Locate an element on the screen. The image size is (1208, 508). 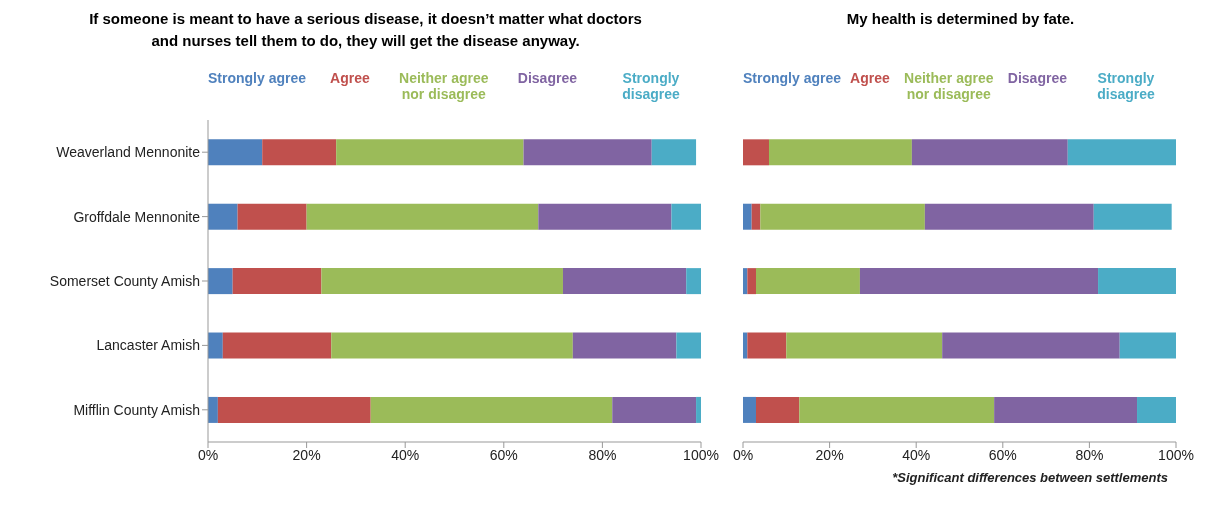
y-tick-label: Mifflin County Amish is located at coordinates (136, 409).